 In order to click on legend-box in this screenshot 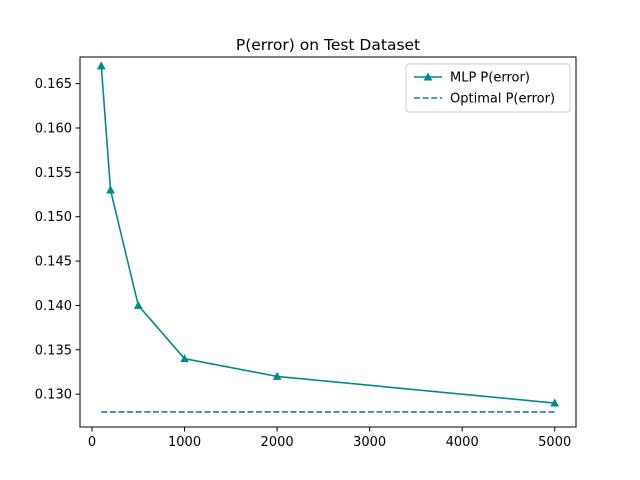, I will do `click(488, 88)`.